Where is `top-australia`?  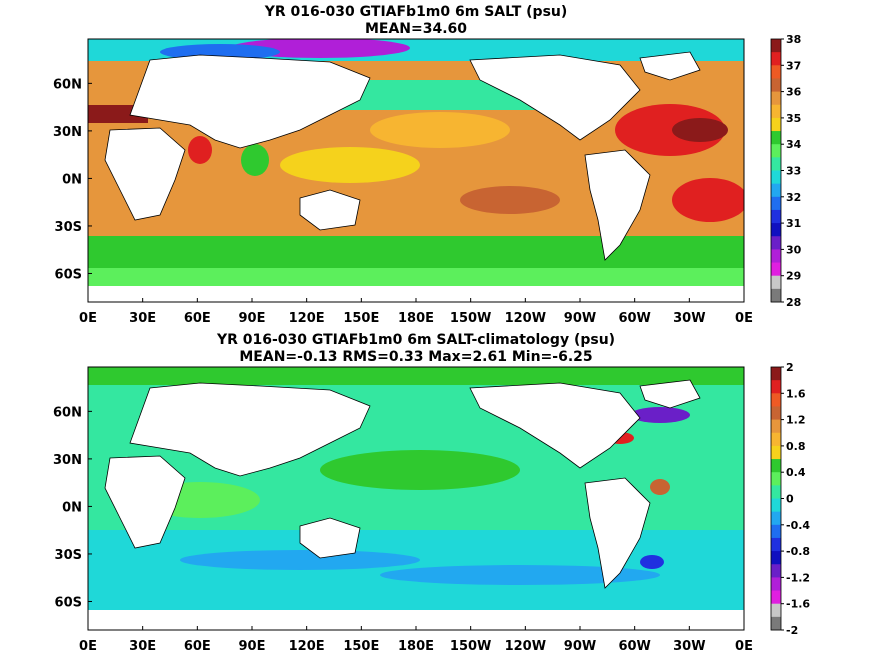
top-australia is located at coordinates (330, 210).